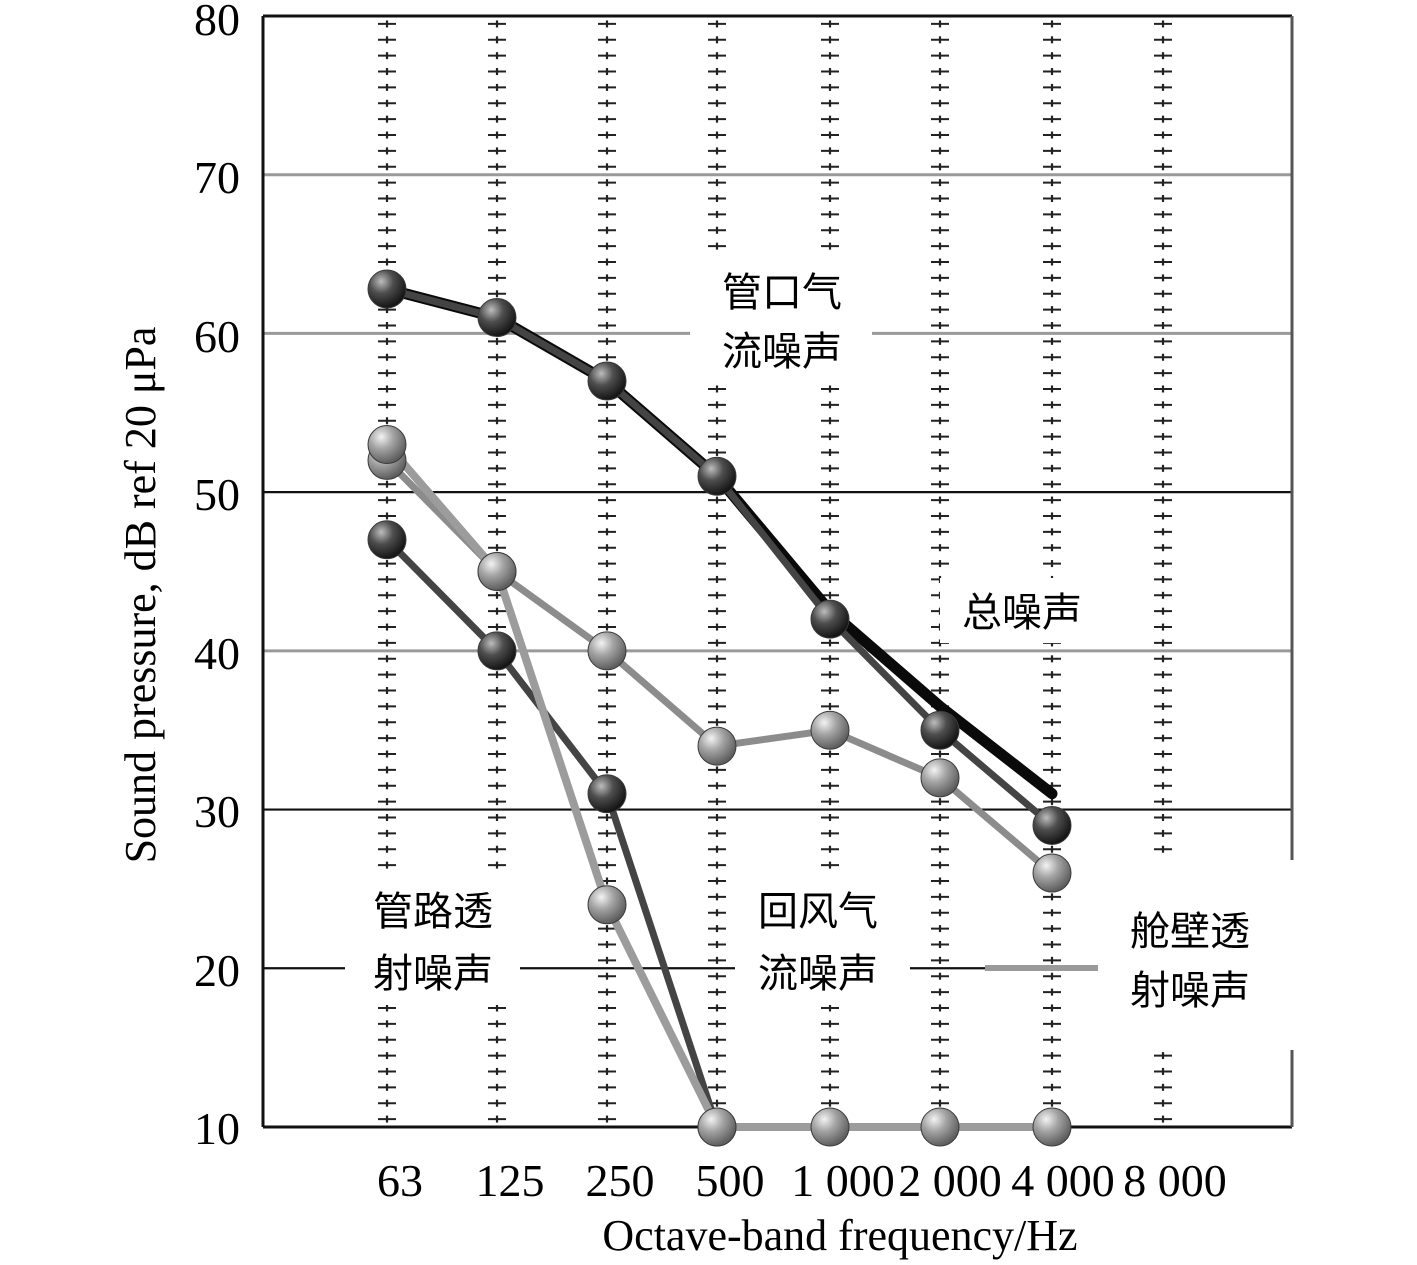 Image resolution: width=1417 pixels, height=1265 pixels. Describe the element at coordinates (552, 833) in the screenshot. I see `series-line` at that location.